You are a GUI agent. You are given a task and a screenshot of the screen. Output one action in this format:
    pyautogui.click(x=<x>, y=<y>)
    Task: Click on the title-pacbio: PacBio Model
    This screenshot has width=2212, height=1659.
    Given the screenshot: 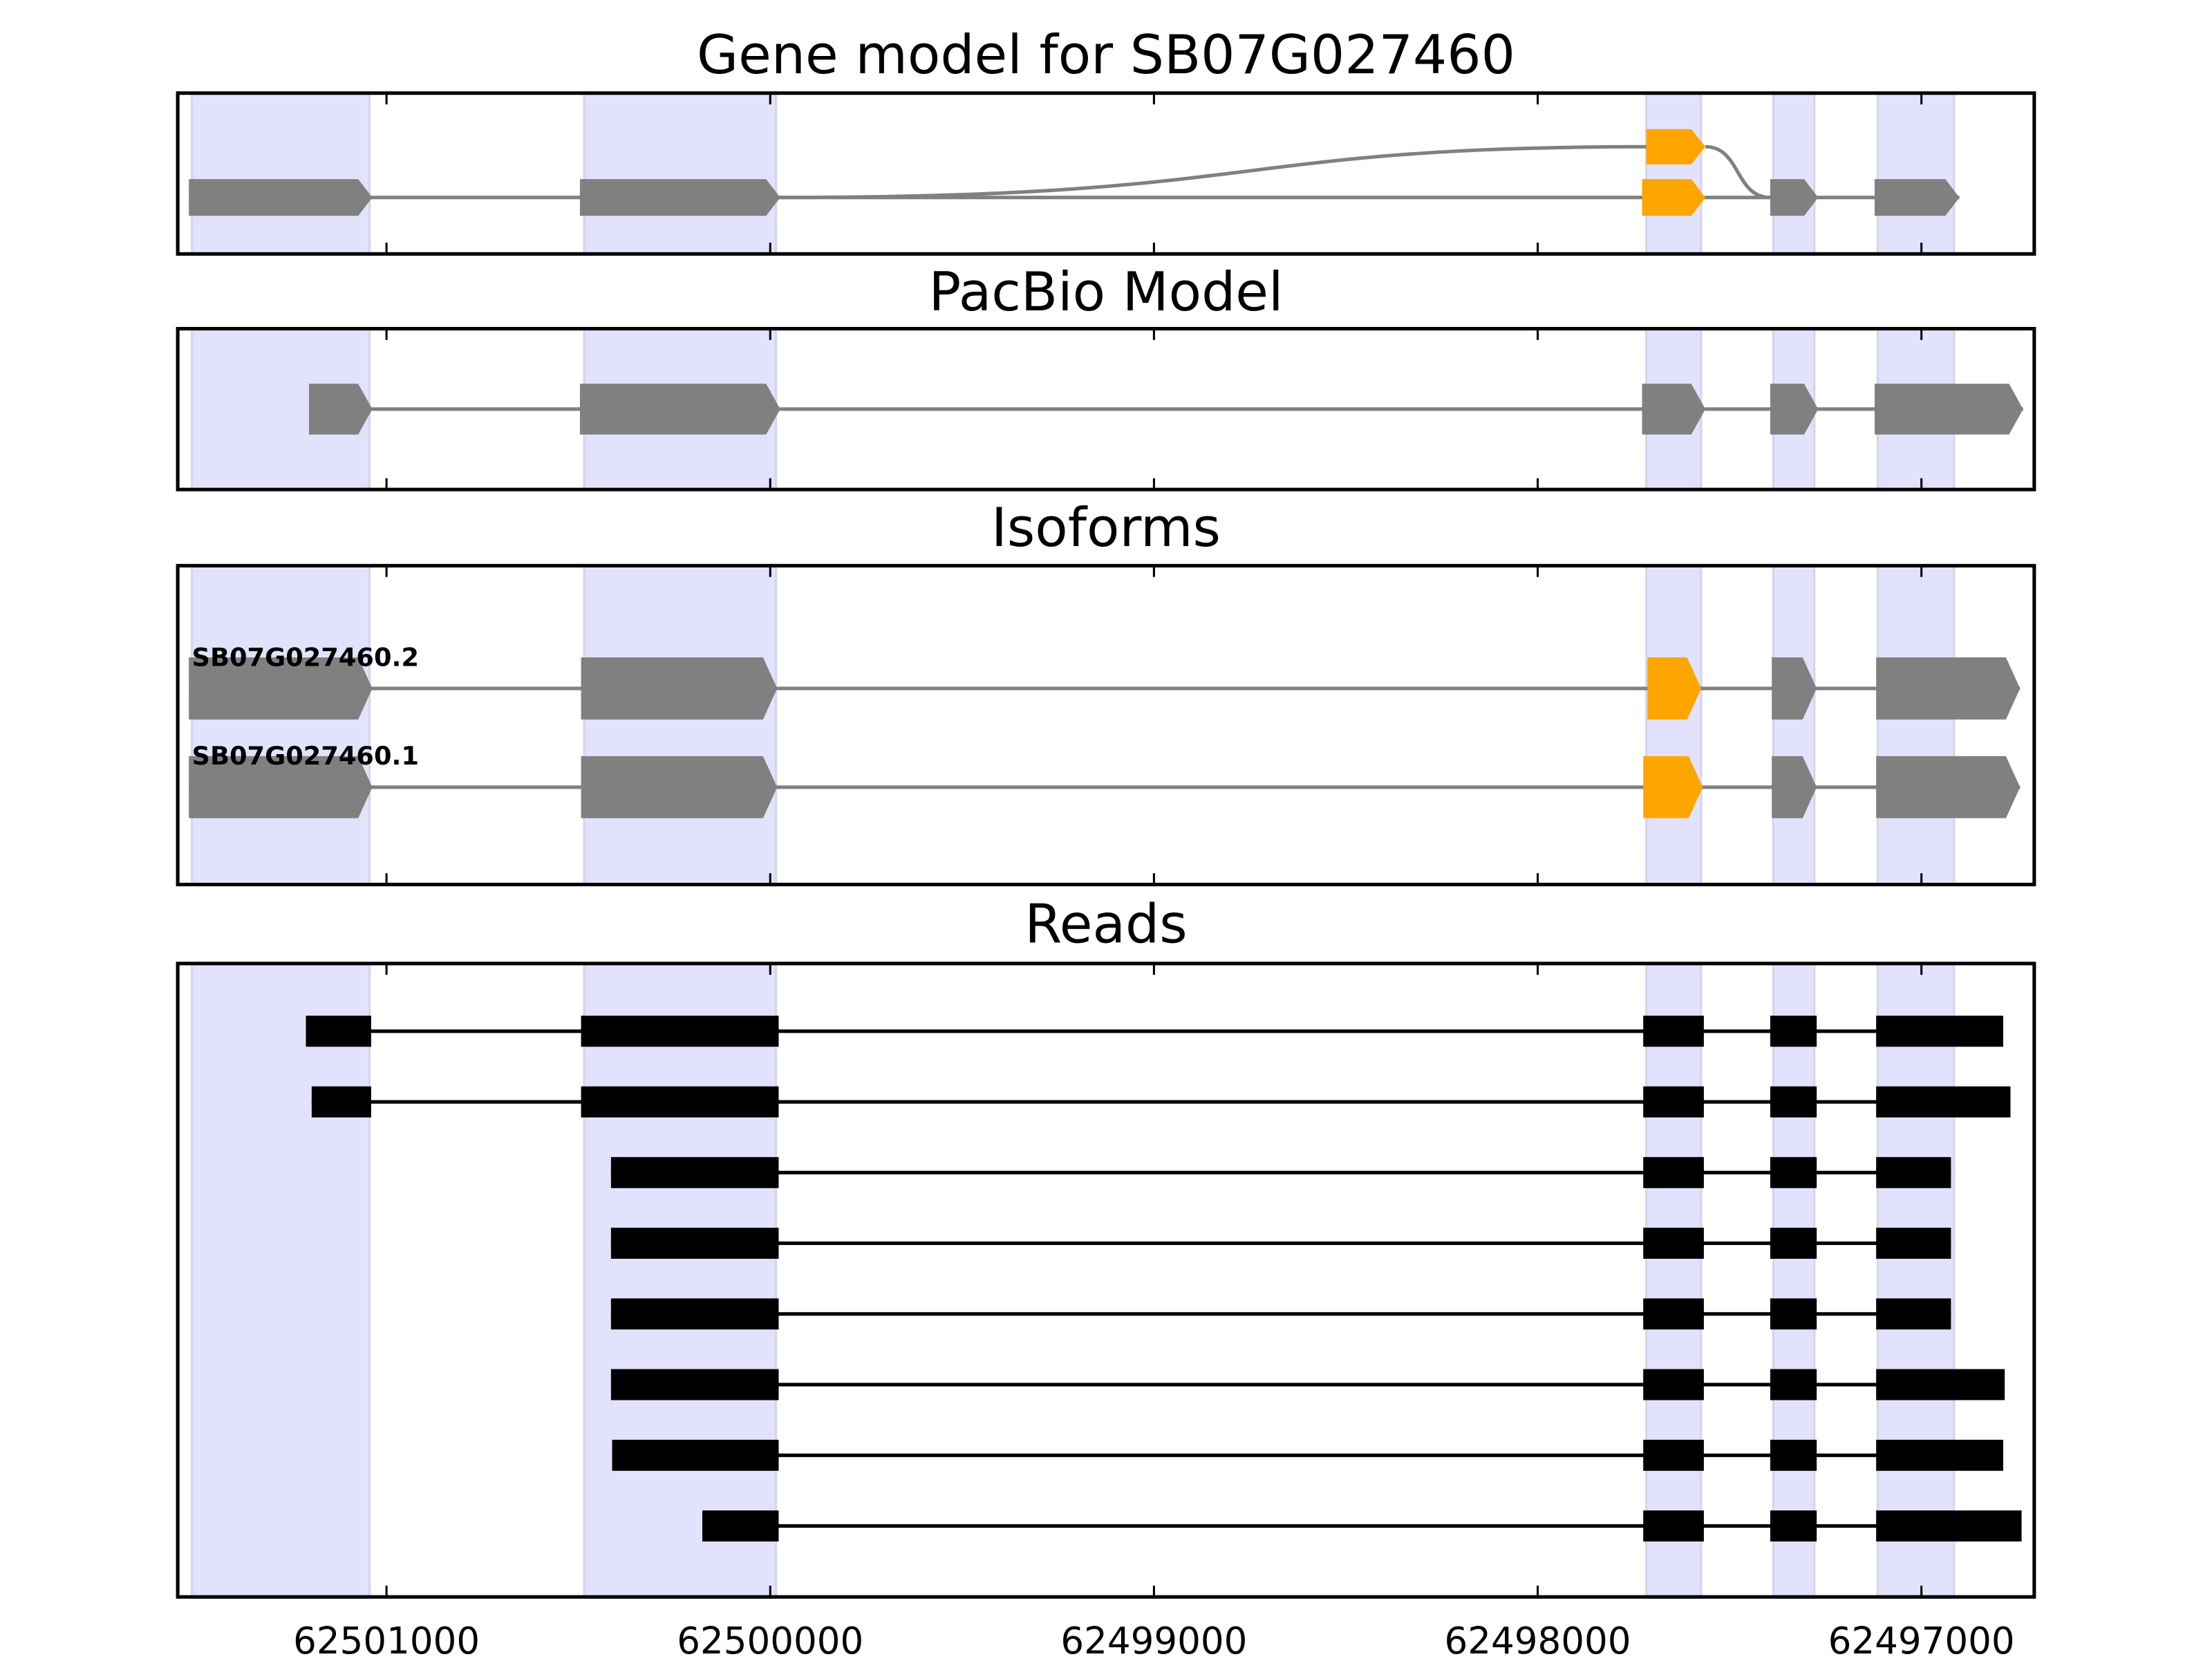 What is the action you would take?
    pyautogui.click(x=1105, y=292)
    